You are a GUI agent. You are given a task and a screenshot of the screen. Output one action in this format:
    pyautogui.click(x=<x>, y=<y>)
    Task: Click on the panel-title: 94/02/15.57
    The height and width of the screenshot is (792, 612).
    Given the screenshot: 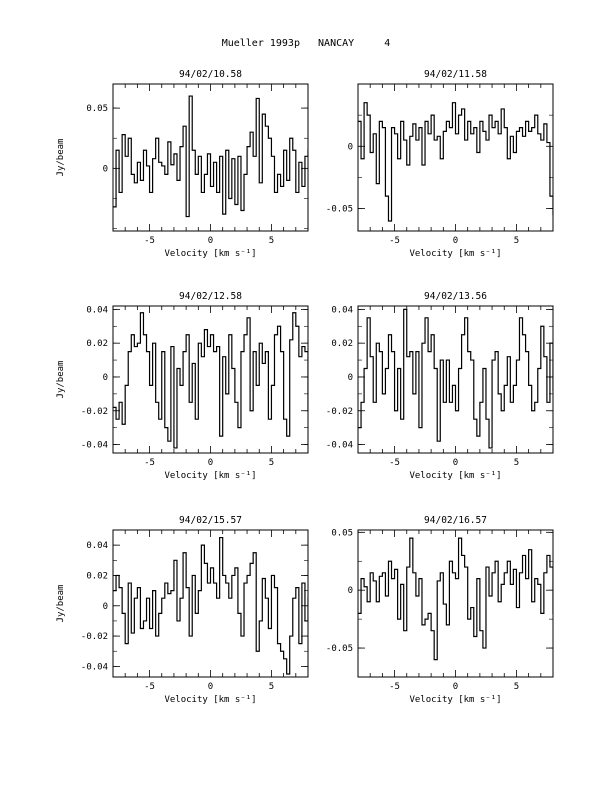 What is the action you would take?
    pyautogui.click(x=210, y=520)
    